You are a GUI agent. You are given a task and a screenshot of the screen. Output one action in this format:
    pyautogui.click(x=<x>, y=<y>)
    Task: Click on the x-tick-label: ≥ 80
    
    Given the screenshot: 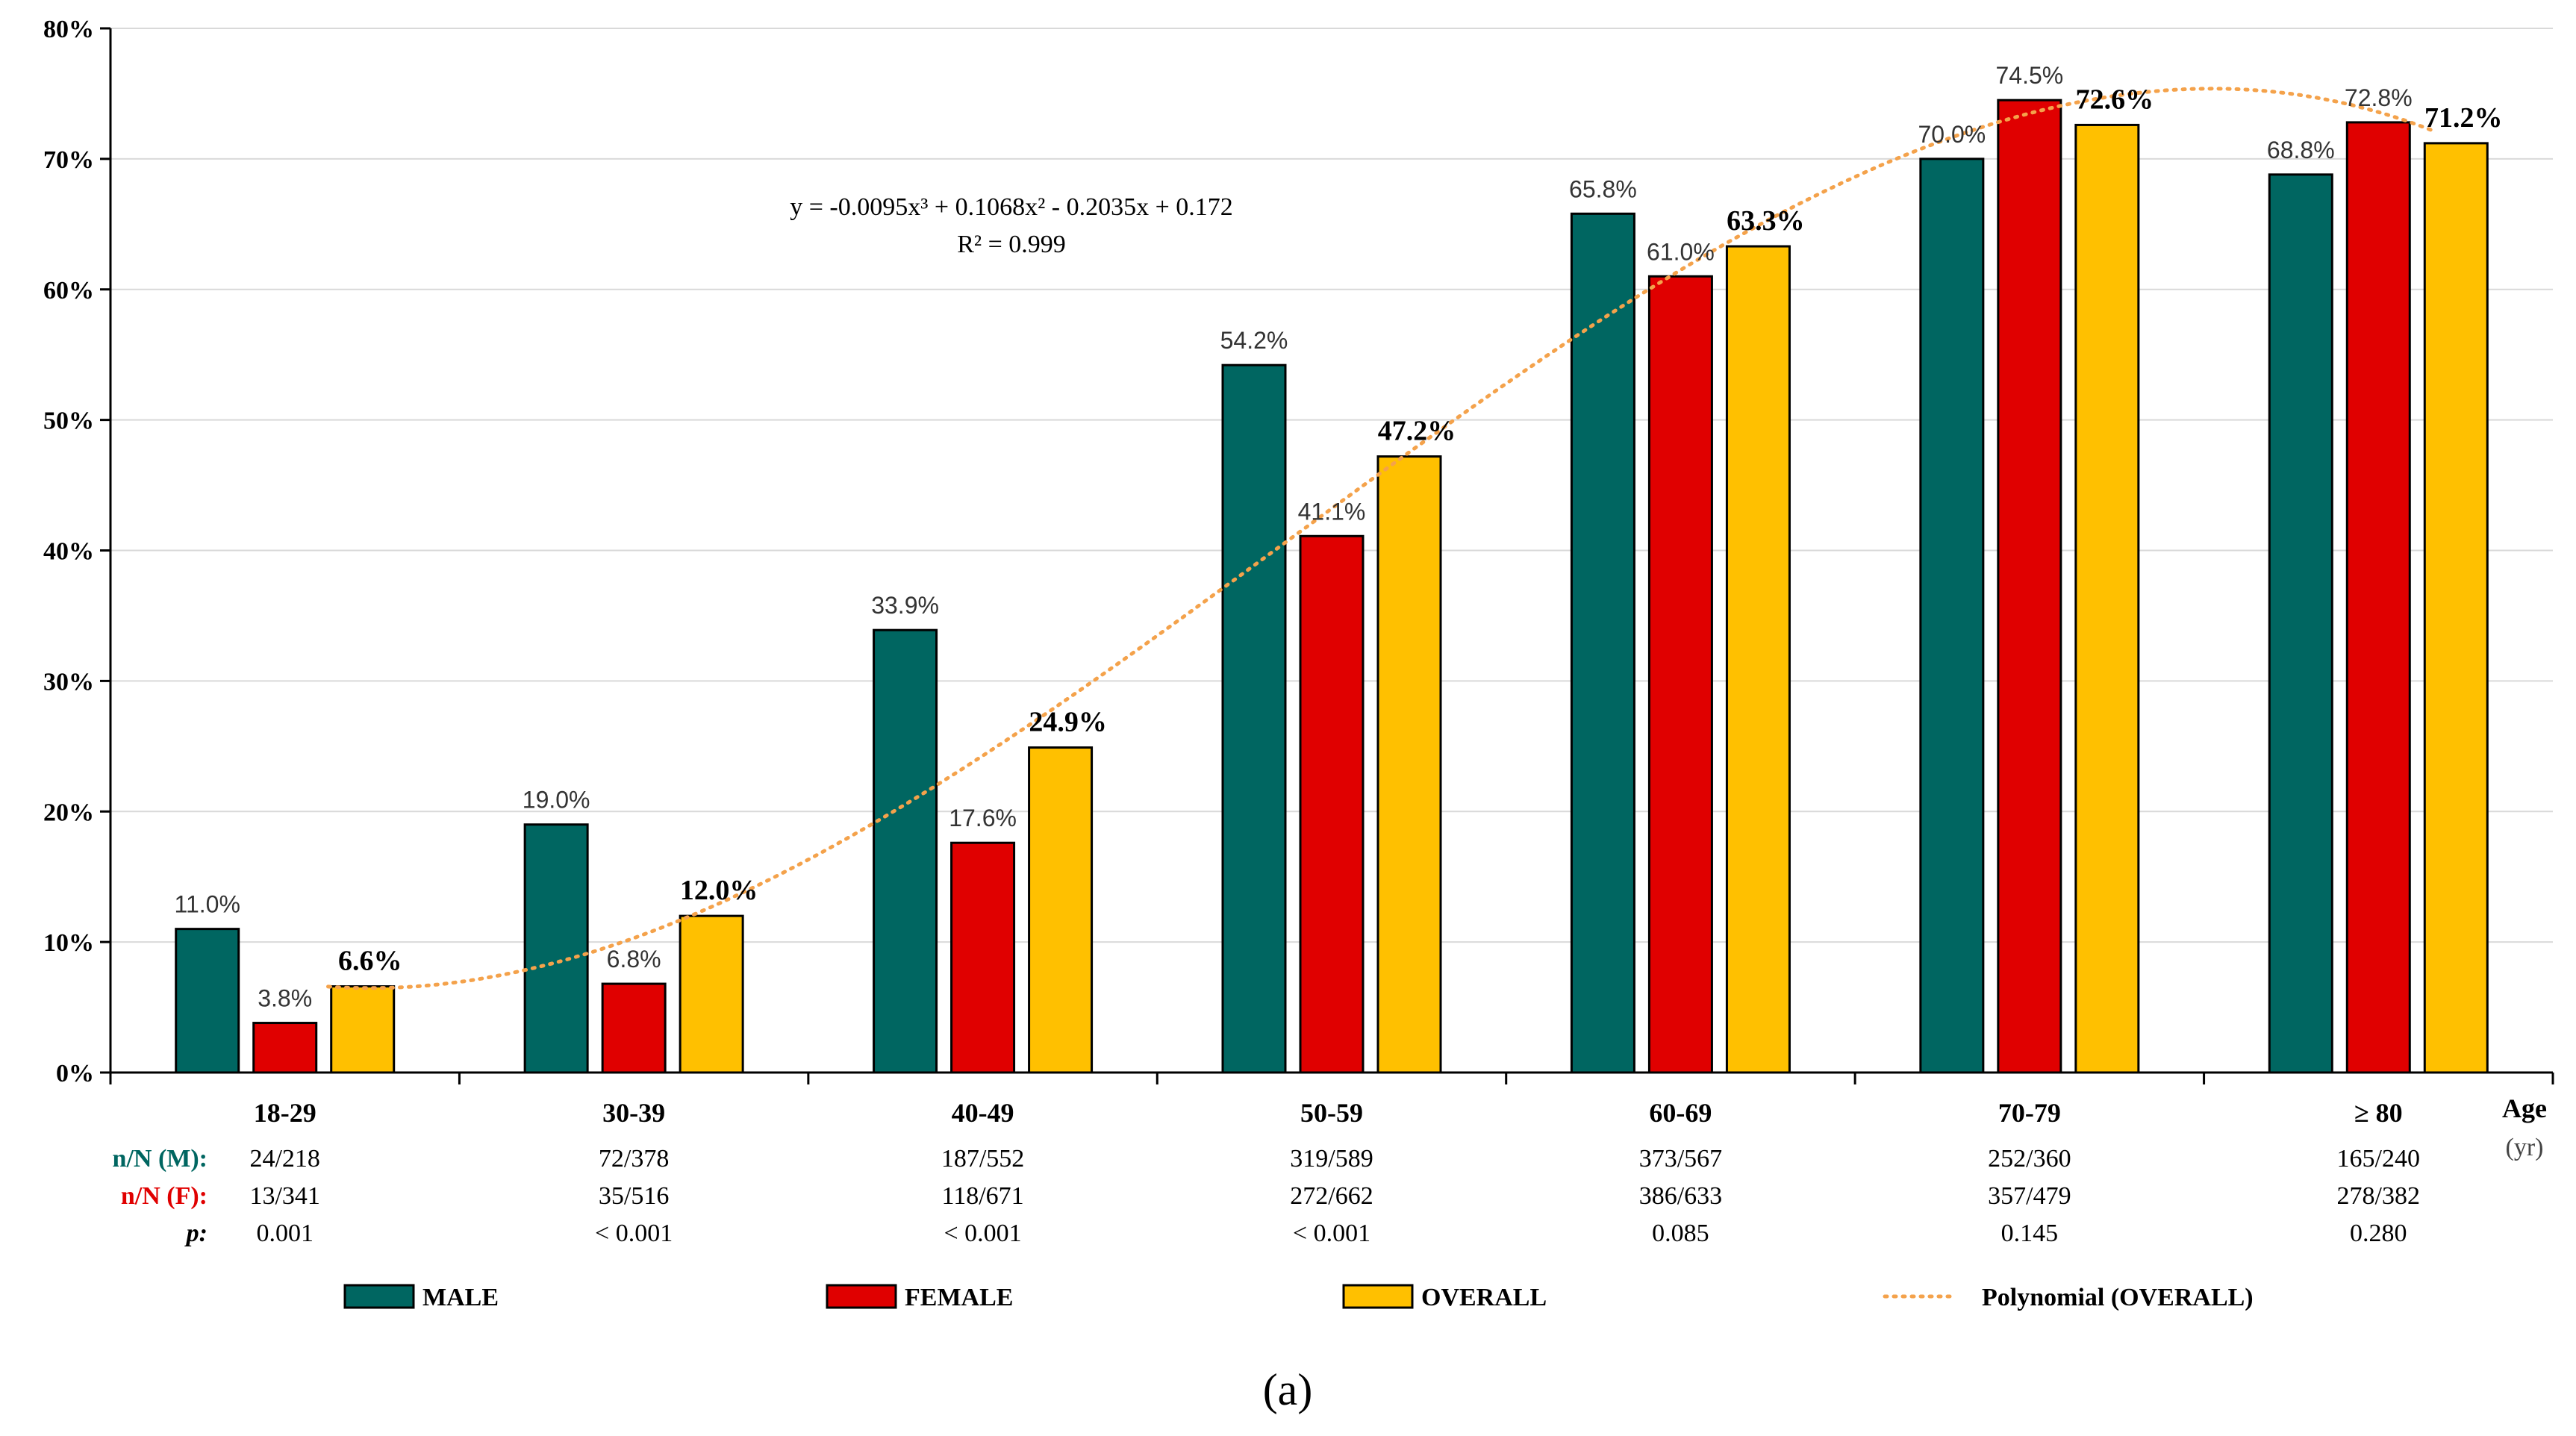 What is the action you would take?
    pyautogui.click(x=2378, y=1113)
    